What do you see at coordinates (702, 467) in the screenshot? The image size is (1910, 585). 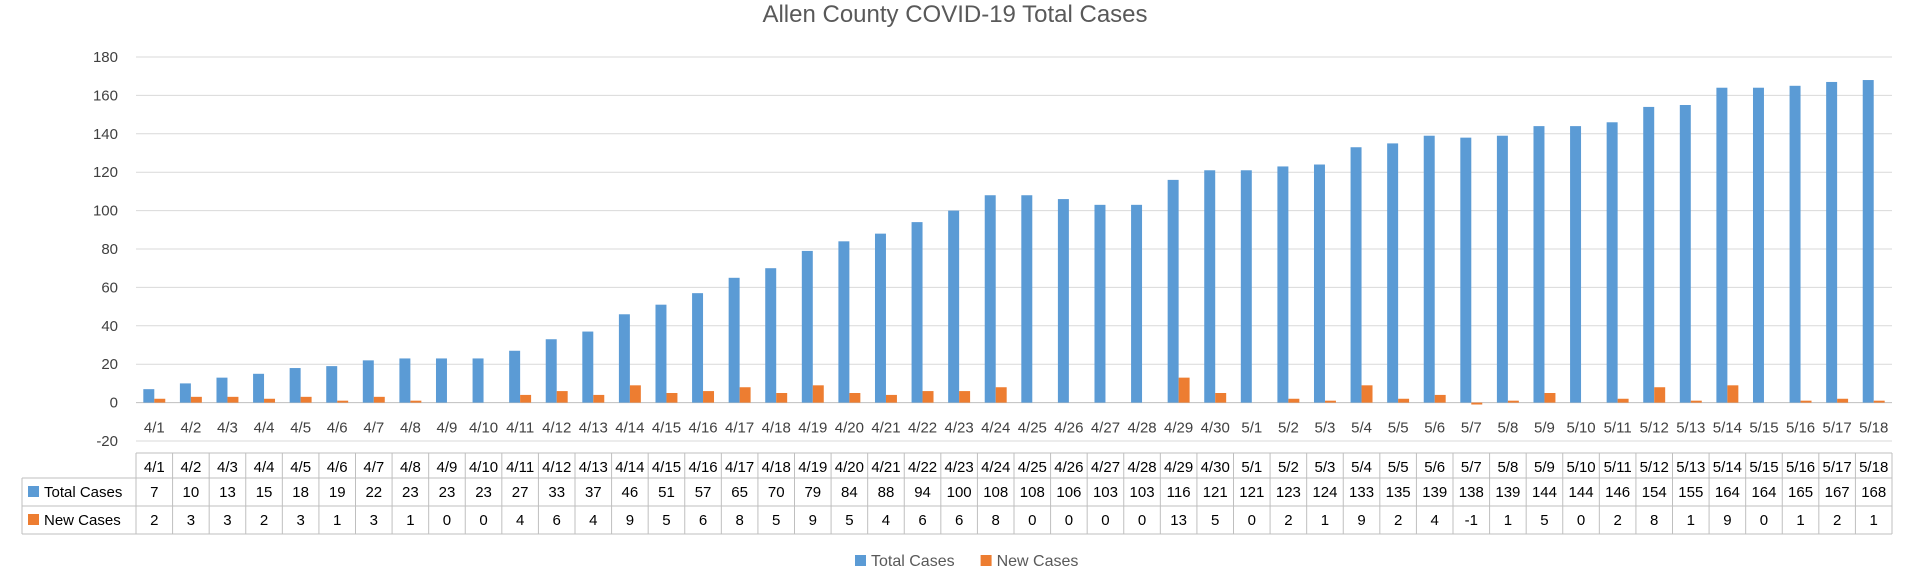 I see `table-header-cell: 4/16` at bounding box center [702, 467].